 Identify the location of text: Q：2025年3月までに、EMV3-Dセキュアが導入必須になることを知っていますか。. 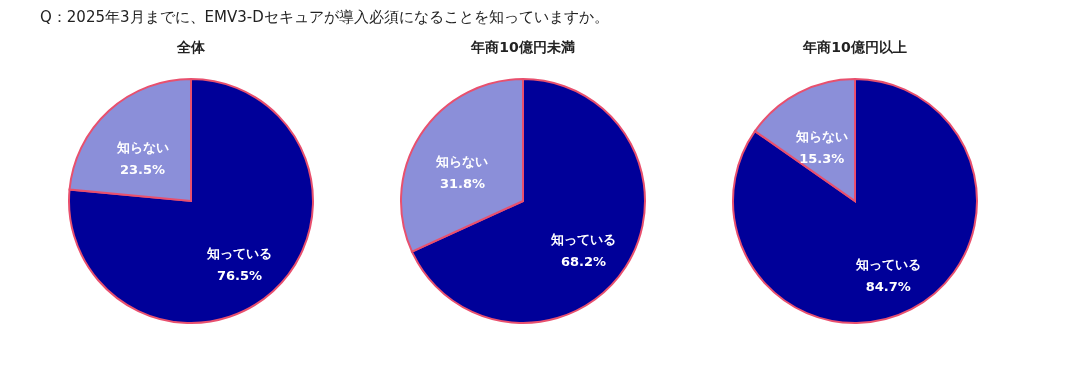
(324, 17).